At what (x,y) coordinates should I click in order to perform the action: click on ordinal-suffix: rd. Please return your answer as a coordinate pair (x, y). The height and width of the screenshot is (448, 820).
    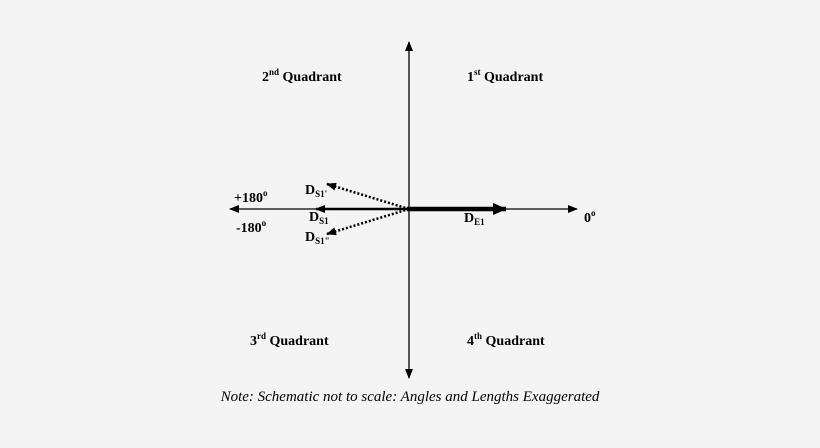
    Looking at the image, I should click on (261, 336).